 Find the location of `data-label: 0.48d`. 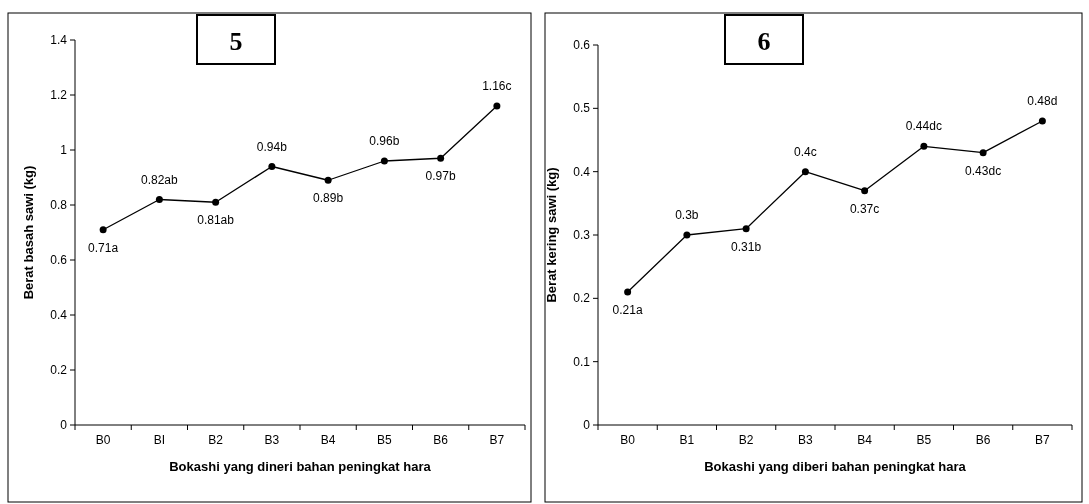

data-label: 0.48d is located at coordinates (1042, 101).